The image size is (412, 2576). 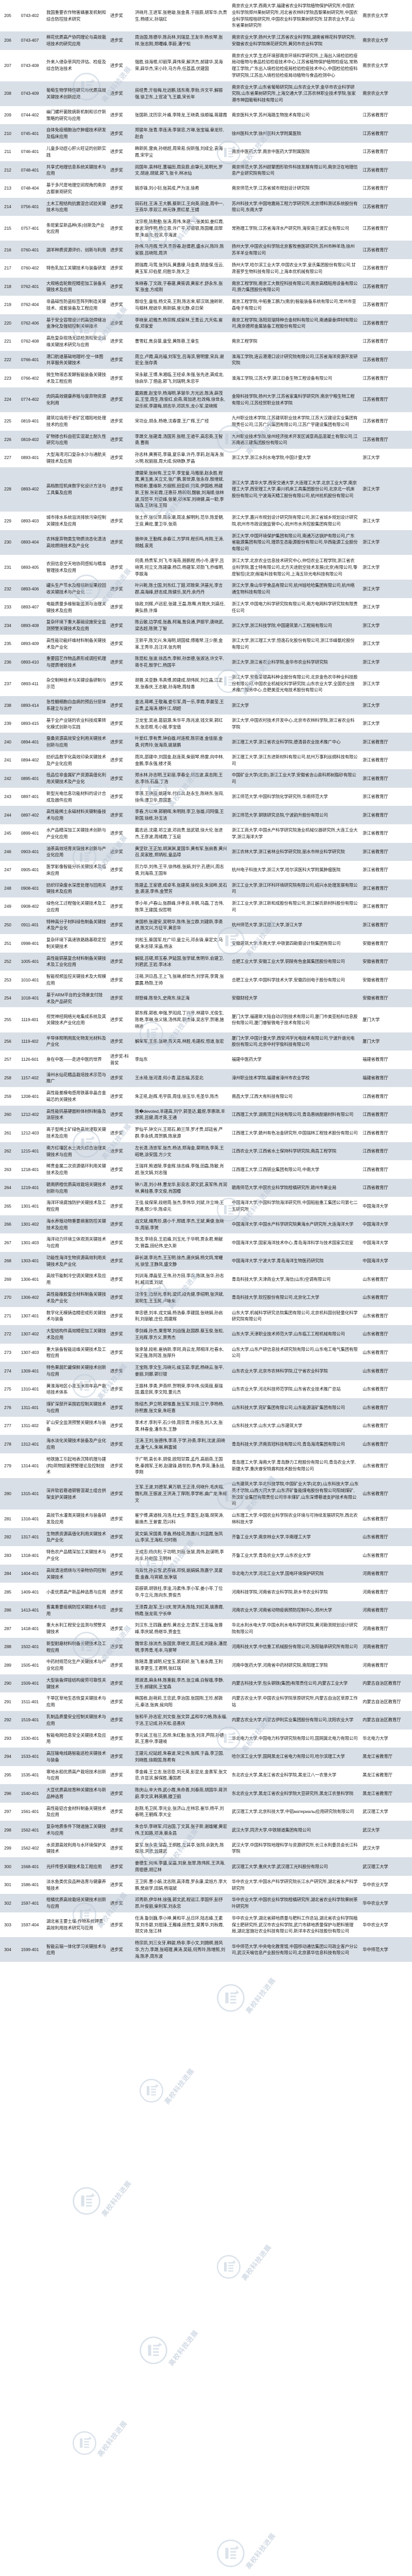 What do you see at coordinates (8, 421) in the screenshot?
I see `row-index-cell: 225` at bounding box center [8, 421].